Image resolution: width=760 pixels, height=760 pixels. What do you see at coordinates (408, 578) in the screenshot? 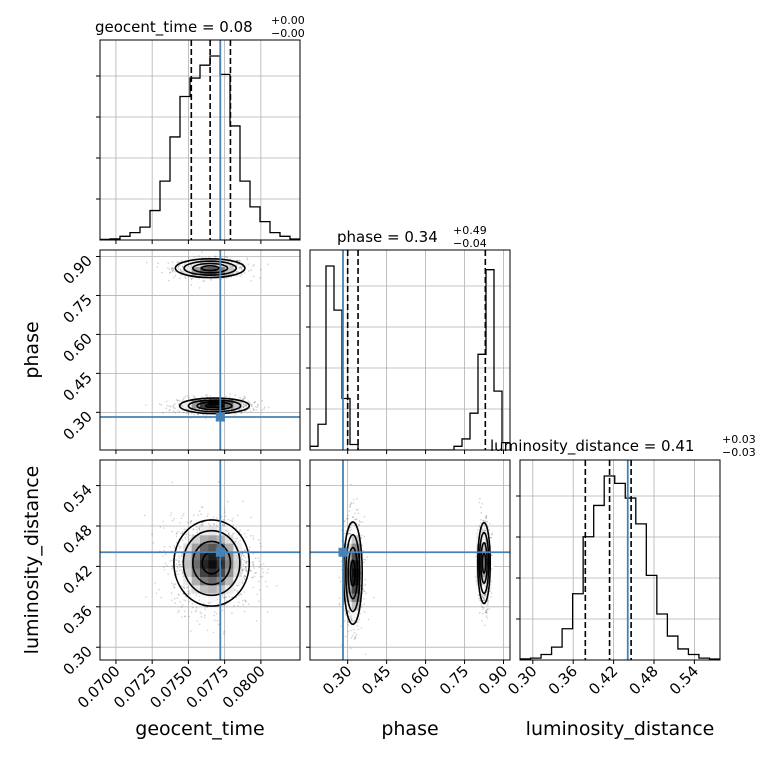
I see `panel-luminosity-distance-vs-phase: 0.30 0.45 0.60 0.75 0.90` at bounding box center [408, 578].